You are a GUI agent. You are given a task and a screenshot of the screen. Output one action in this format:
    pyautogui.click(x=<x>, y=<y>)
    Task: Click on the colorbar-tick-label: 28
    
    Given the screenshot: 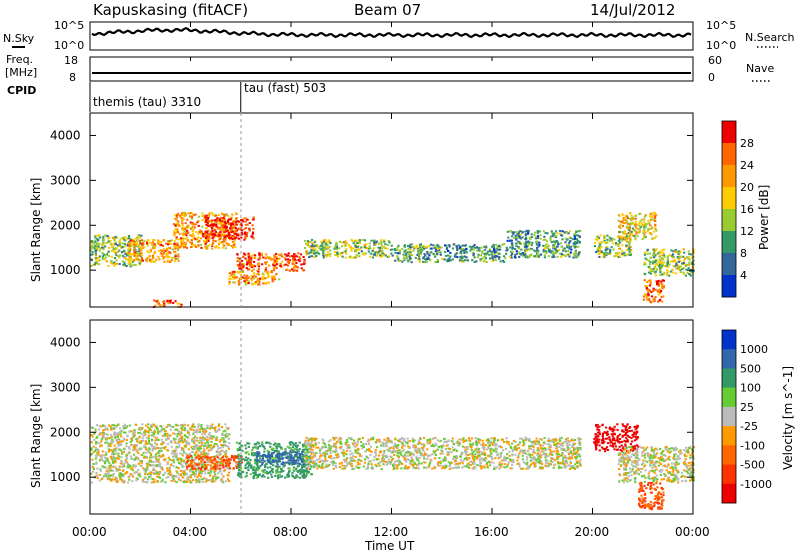 What is the action you would take?
    pyautogui.click(x=747, y=143)
    